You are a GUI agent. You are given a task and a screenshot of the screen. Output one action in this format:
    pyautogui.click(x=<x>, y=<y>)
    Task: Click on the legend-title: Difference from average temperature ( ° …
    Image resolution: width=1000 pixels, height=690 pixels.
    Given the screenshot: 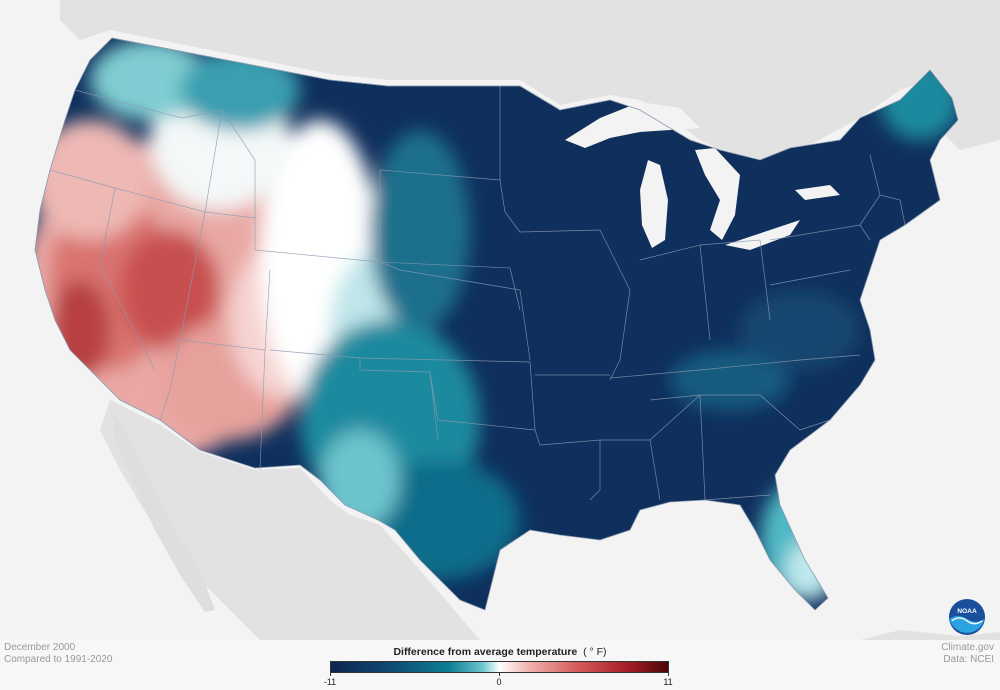 What is the action you would take?
    pyautogui.click(x=500, y=652)
    